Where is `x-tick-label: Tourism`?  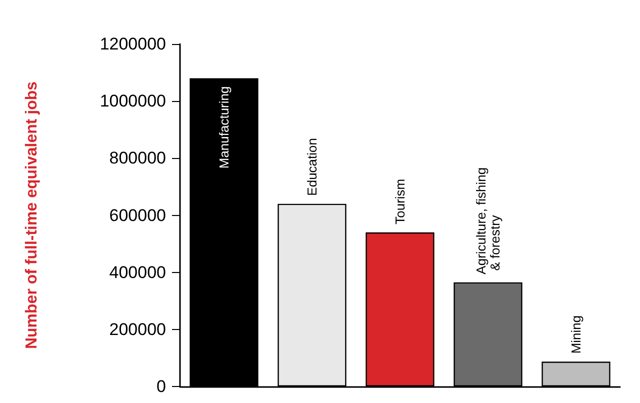
x-tick-label: Tourism is located at coordinates (400, 201).